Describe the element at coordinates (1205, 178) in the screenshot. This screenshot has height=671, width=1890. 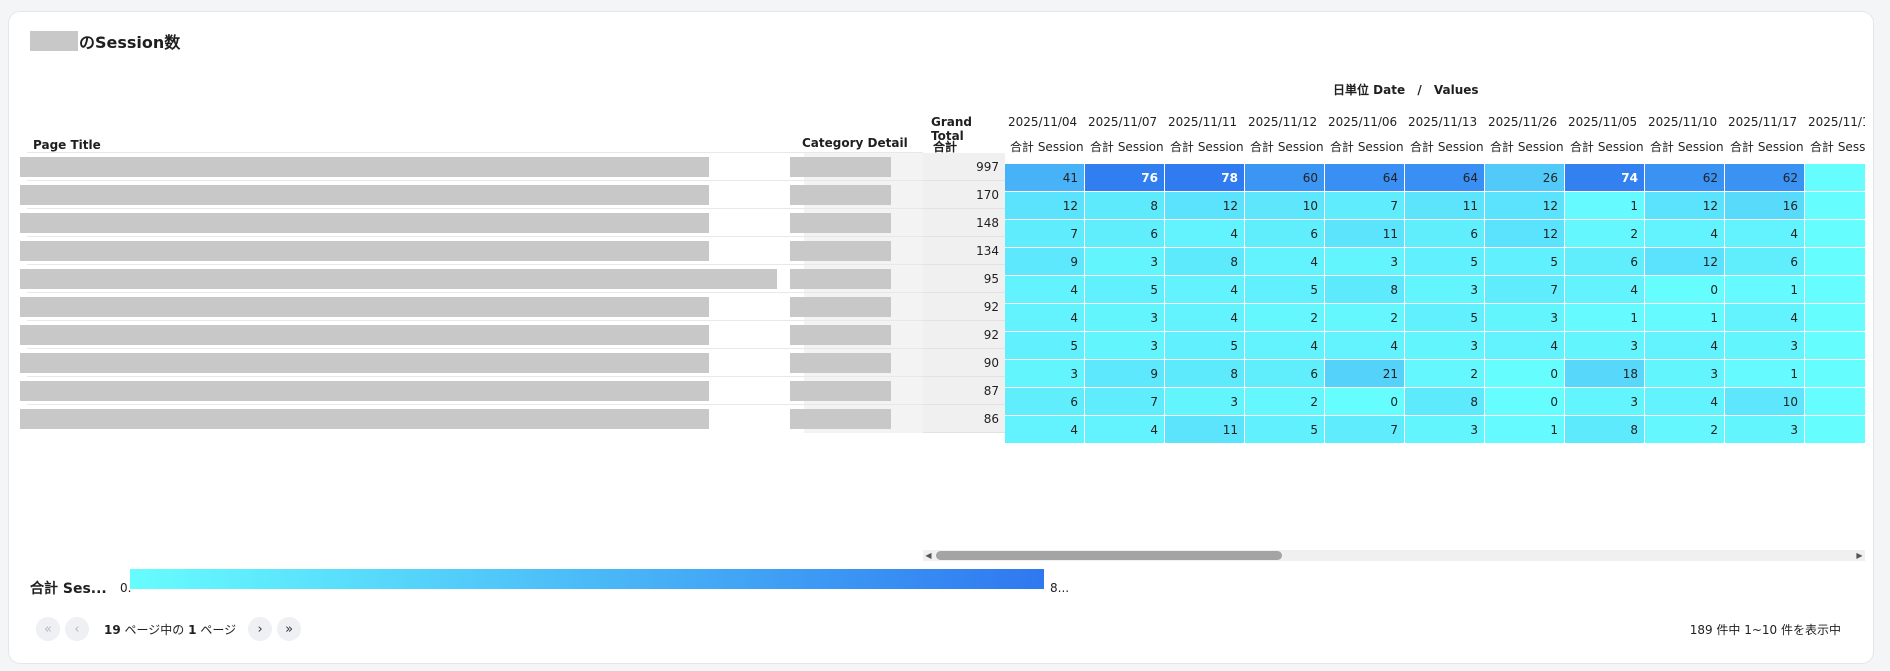
I see `heatmap-cell: 78` at that location.